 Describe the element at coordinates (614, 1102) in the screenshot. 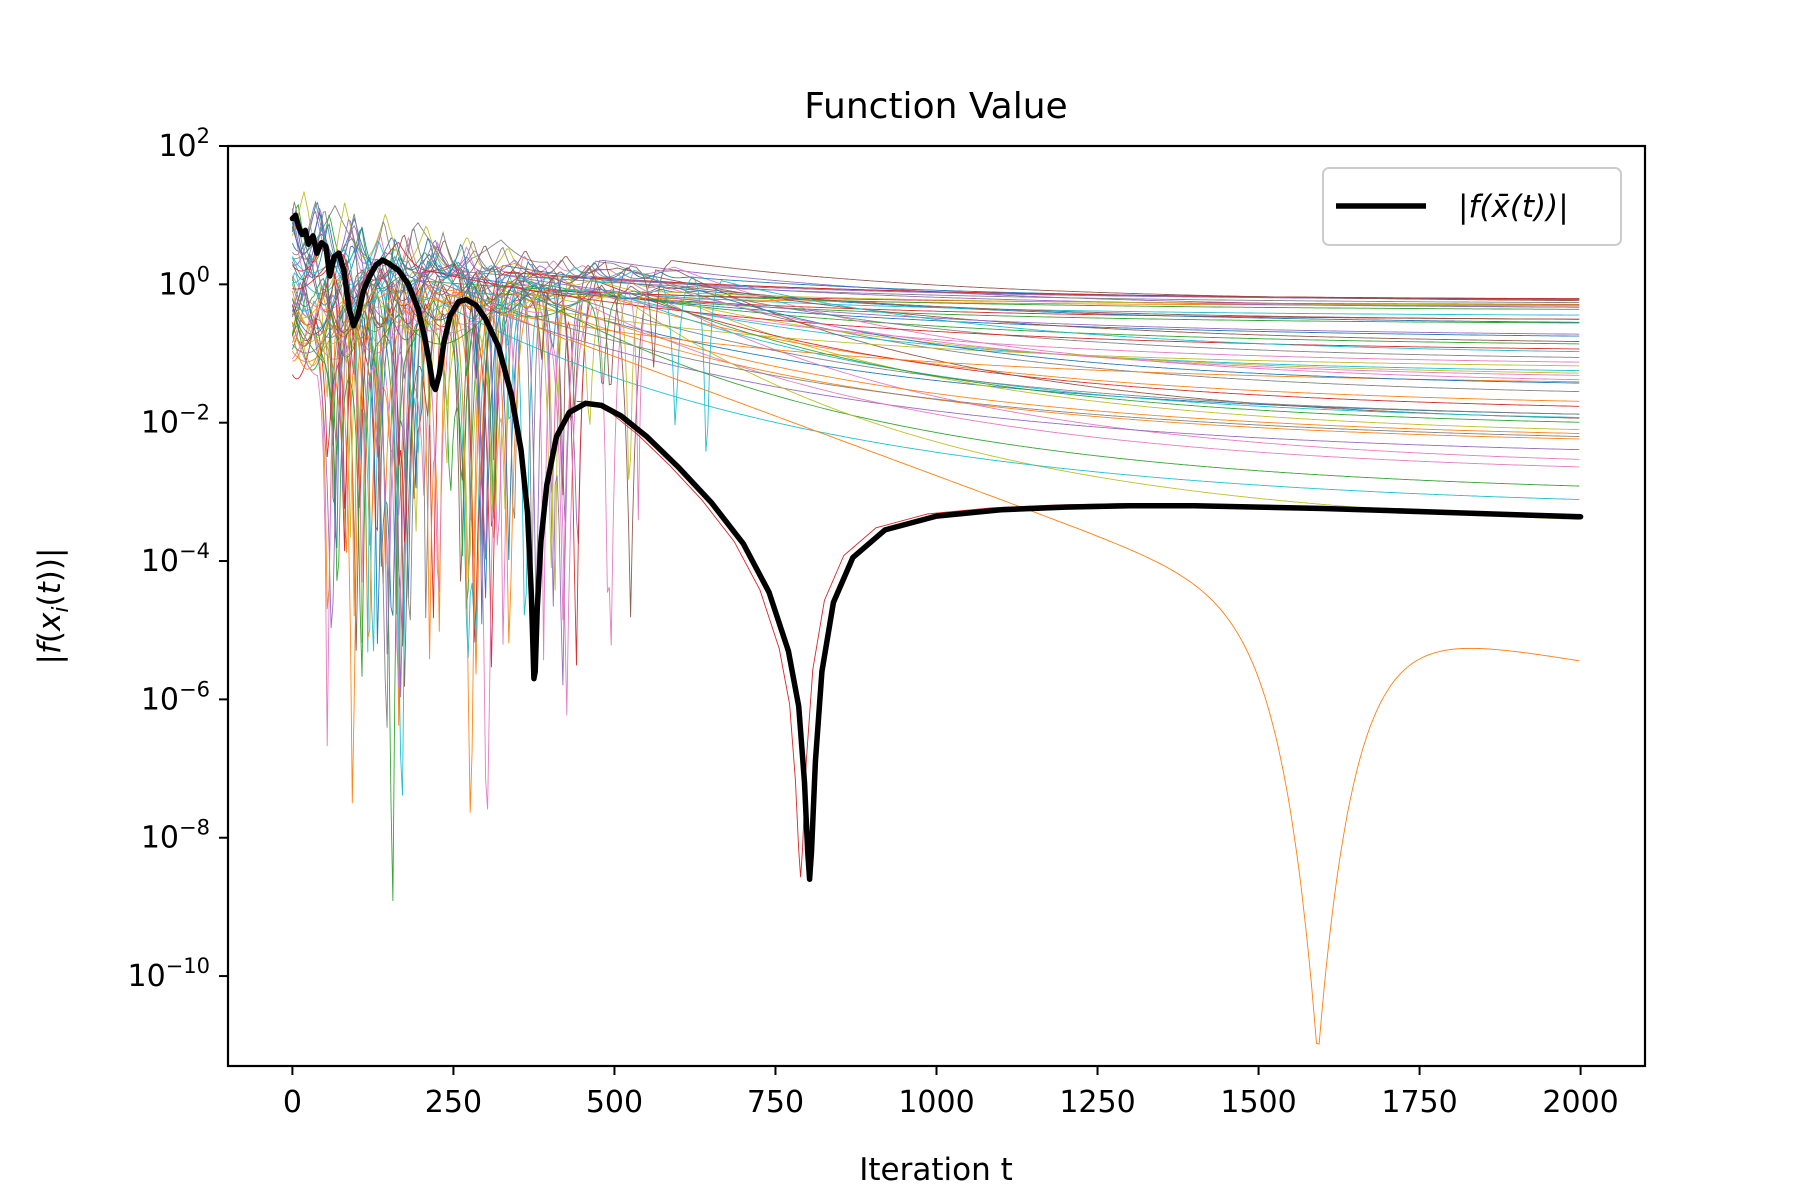

I see `x-tick-label: 500` at that location.